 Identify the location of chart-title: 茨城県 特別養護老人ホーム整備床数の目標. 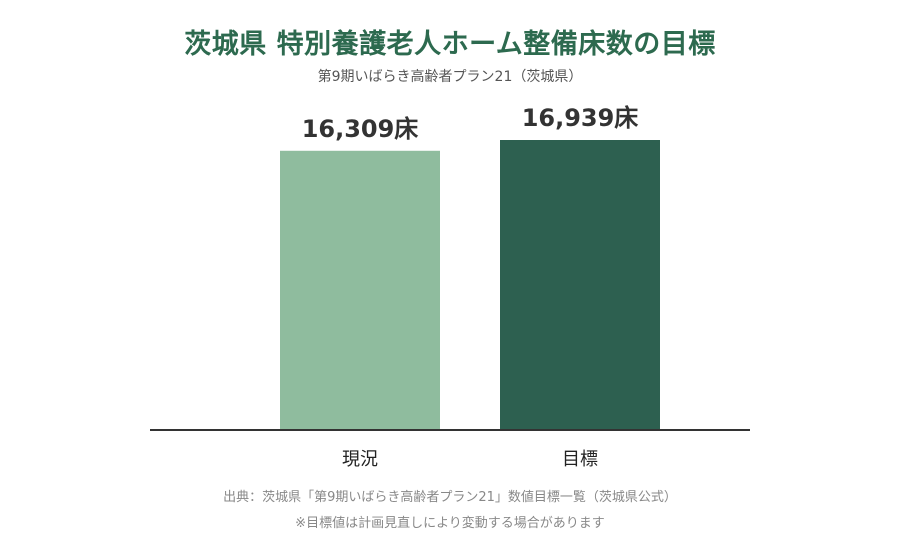
(450, 44).